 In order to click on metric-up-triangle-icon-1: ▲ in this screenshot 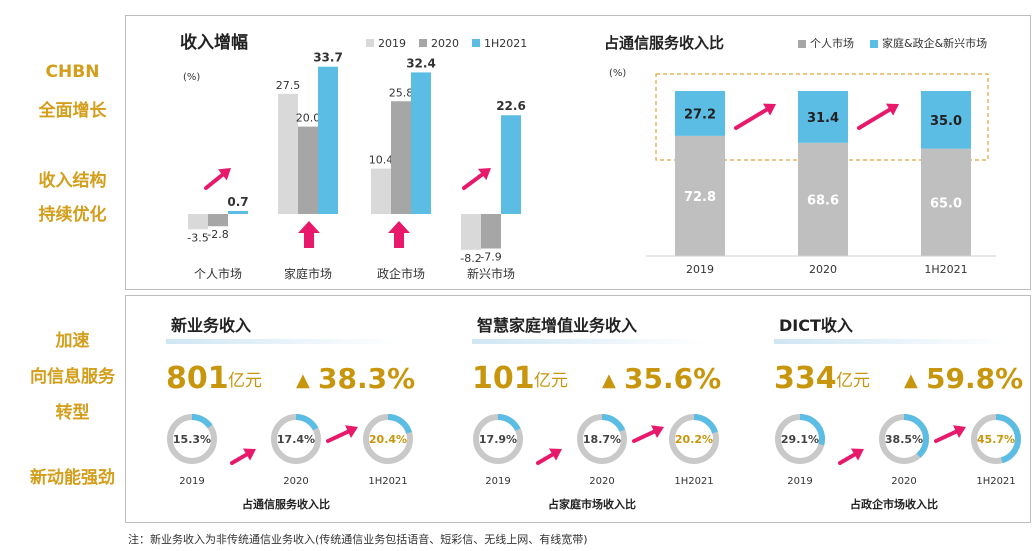, I will do `click(609, 380)`.